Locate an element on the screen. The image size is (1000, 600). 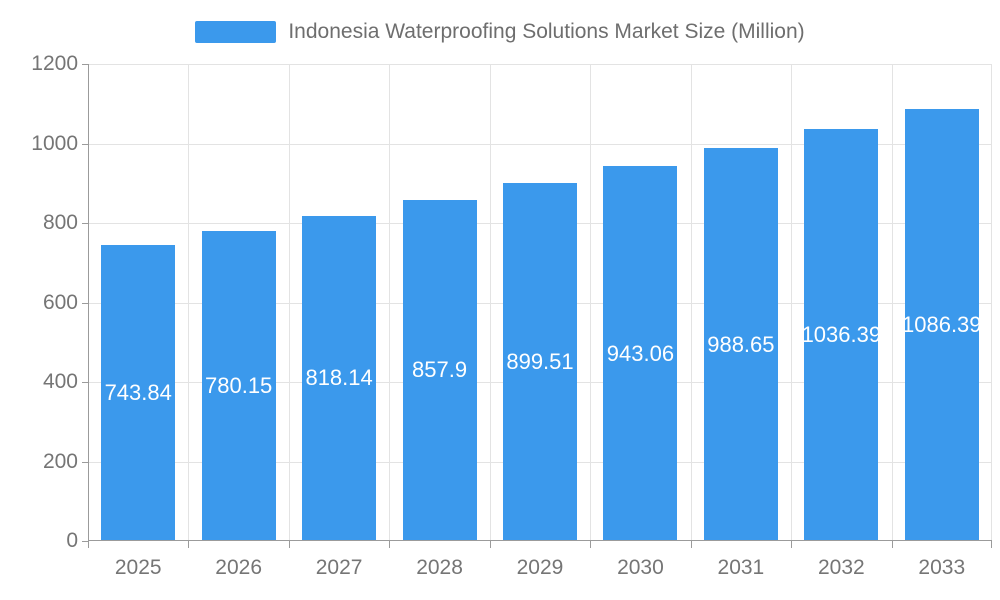
x-axis-tick-label: 2031 is located at coordinates (741, 567).